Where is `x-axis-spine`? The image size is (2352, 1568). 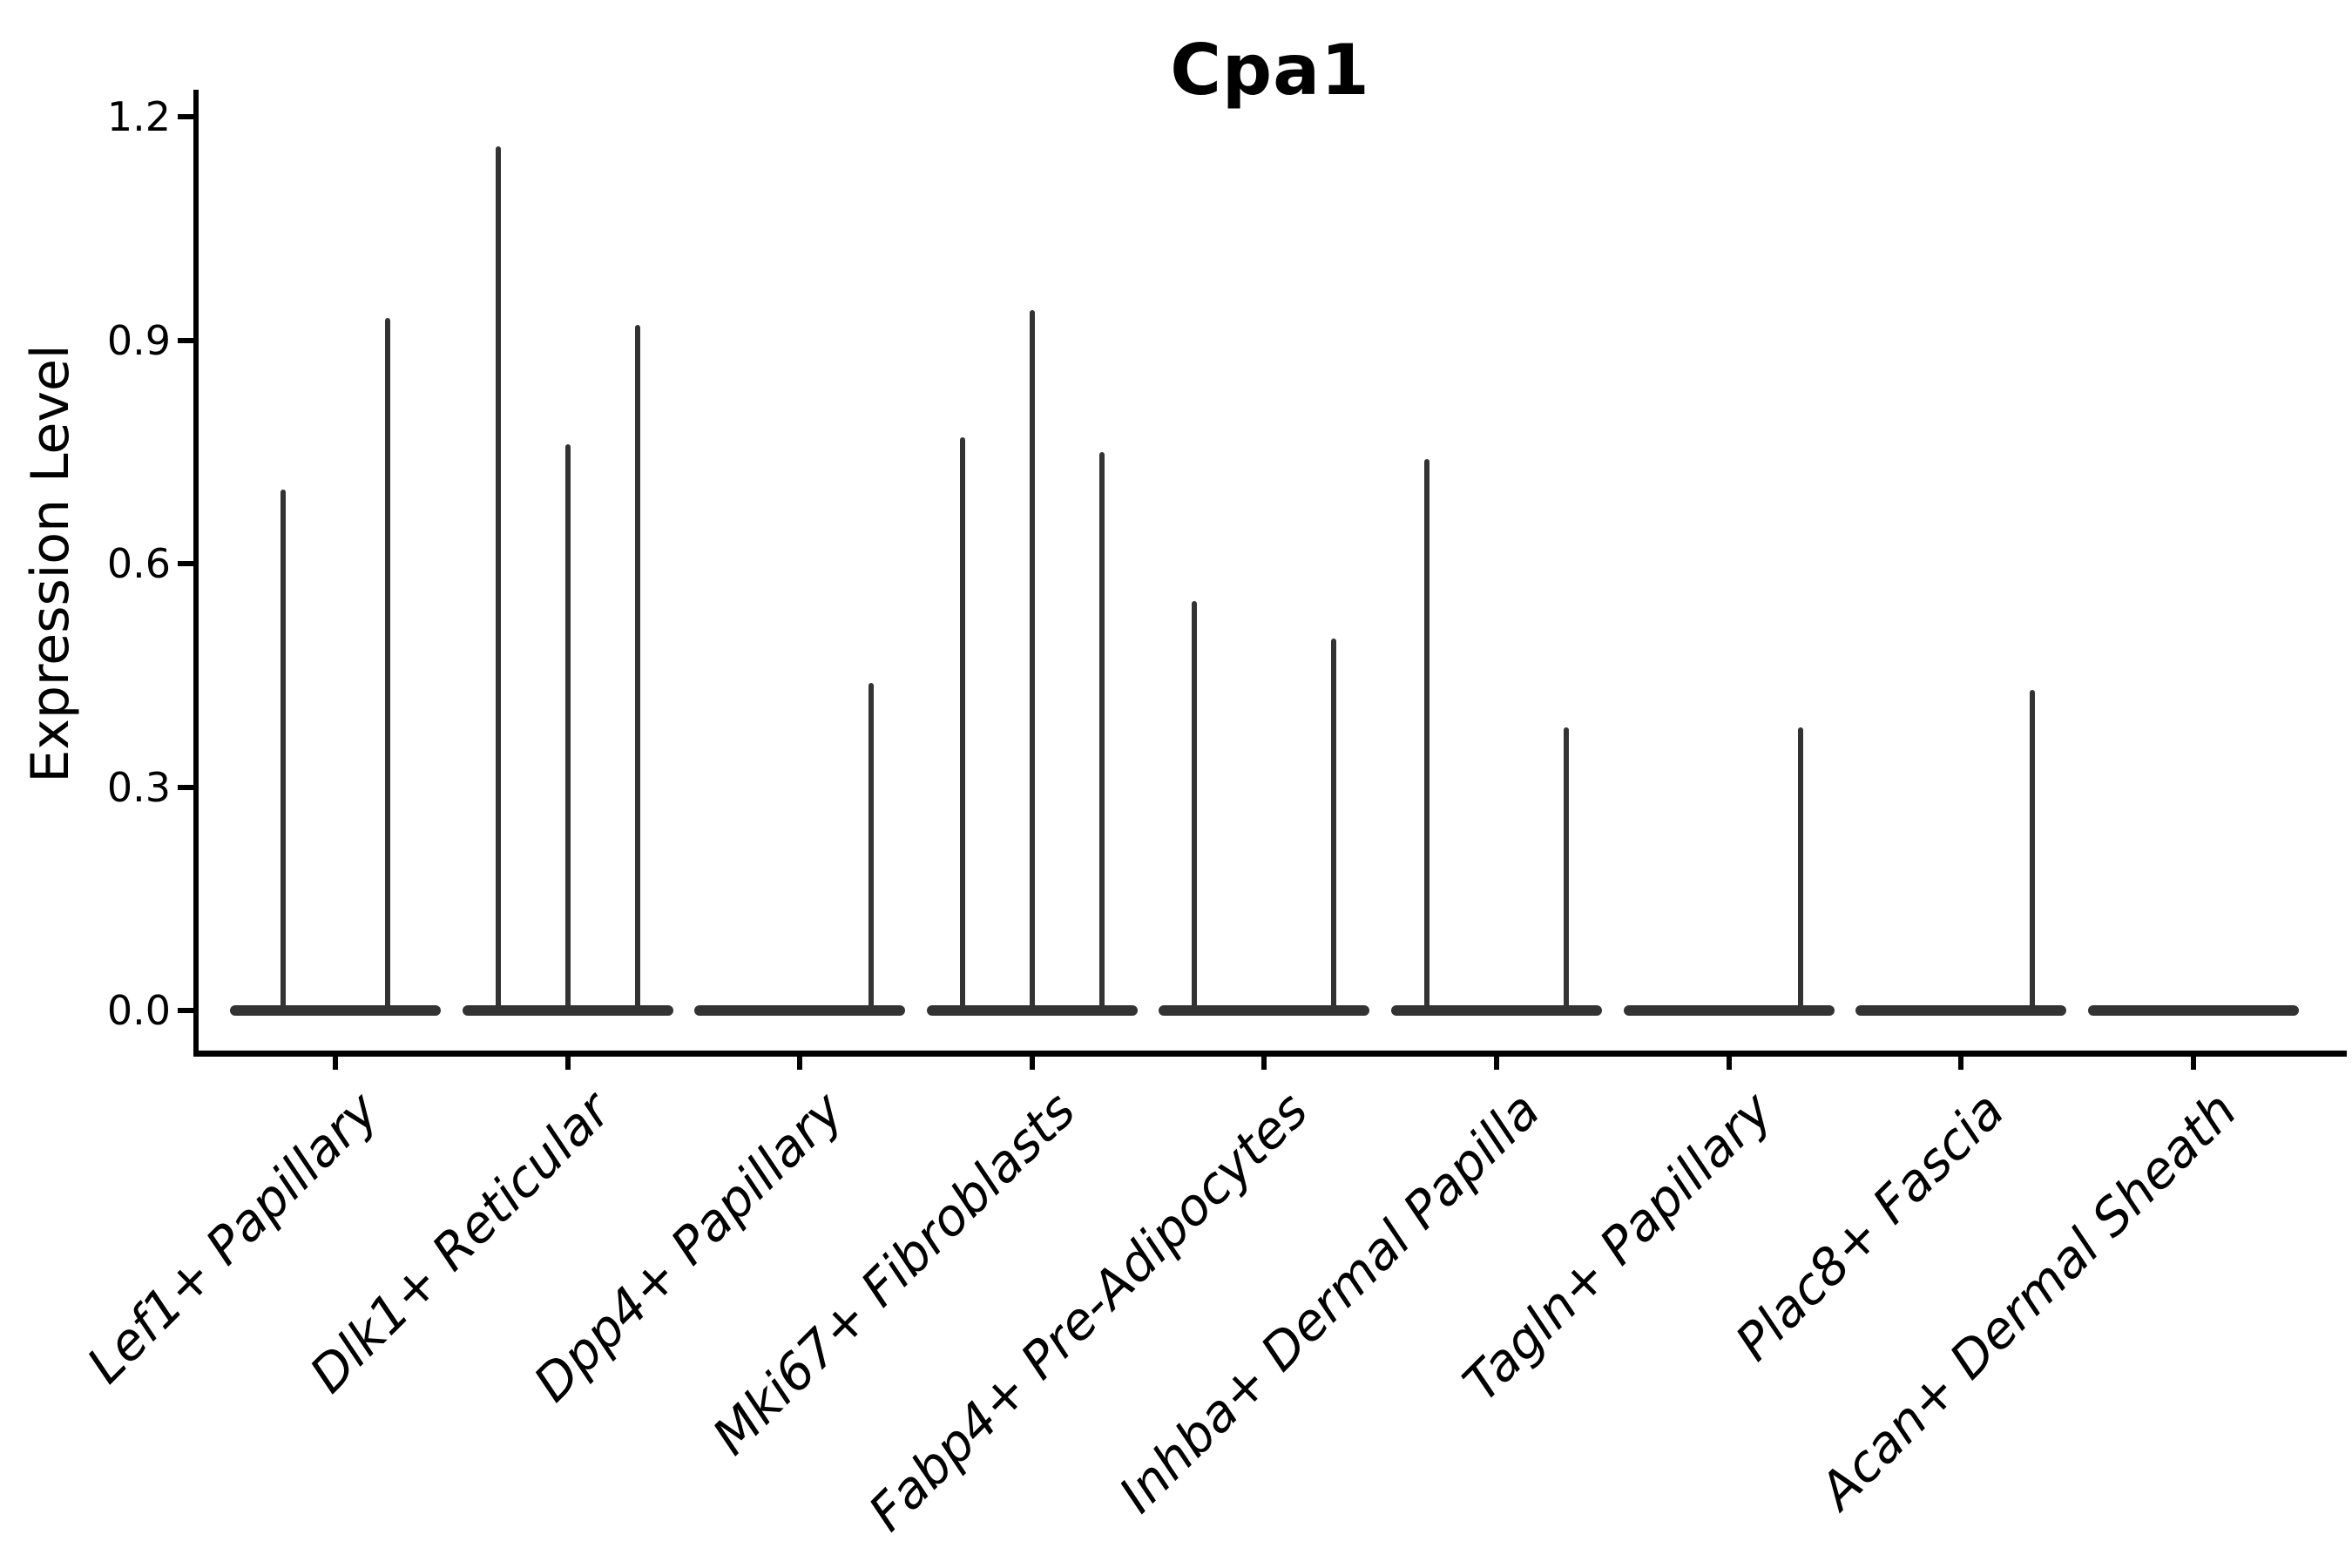
x-axis-spine is located at coordinates (1270, 1054).